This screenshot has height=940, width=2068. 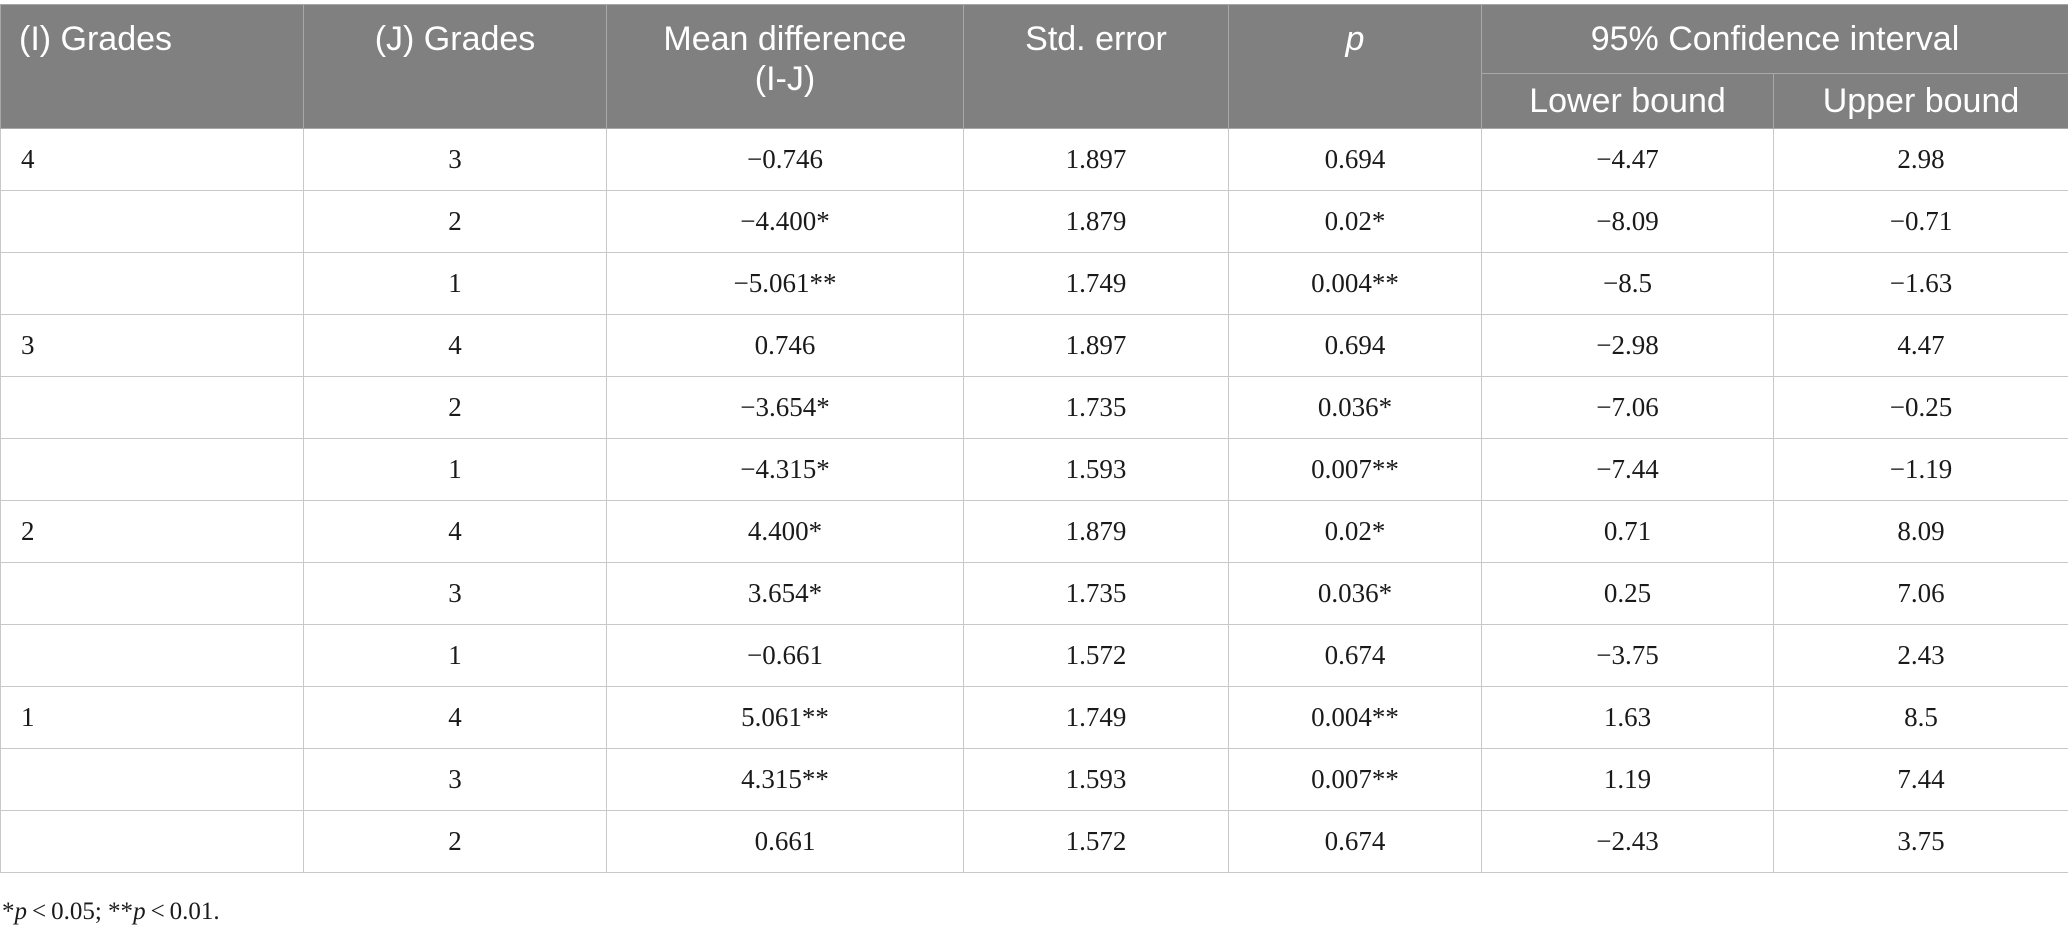 What do you see at coordinates (1627, 159) in the screenshot?
I see `cell-lower-bound: −4.47` at bounding box center [1627, 159].